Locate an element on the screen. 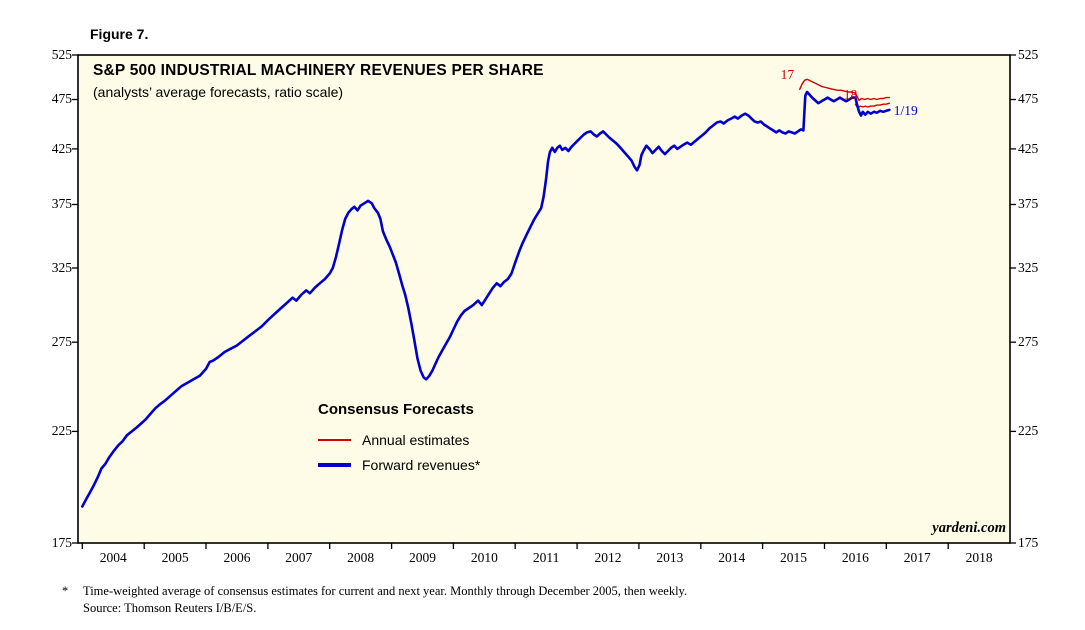  y-axis-label-right: 525 is located at coordinates (1028, 54).